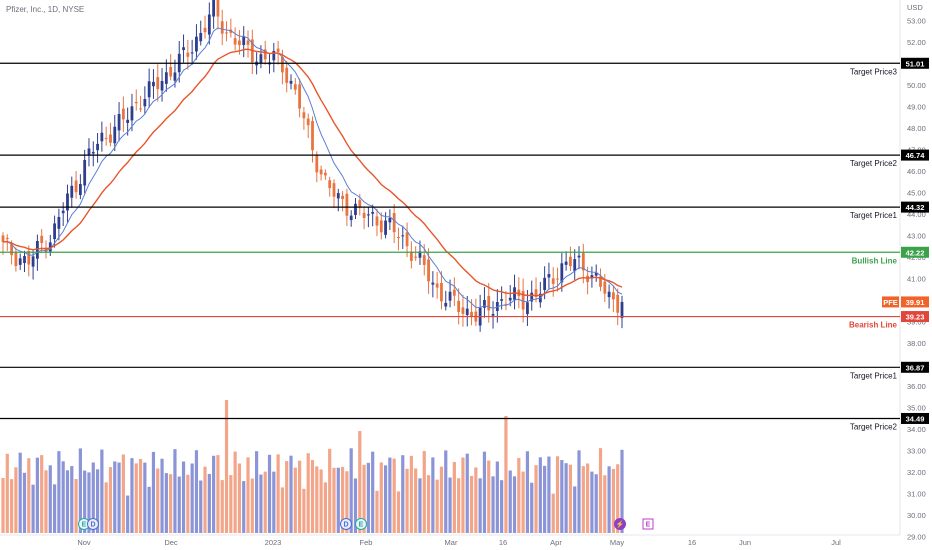  What do you see at coordinates (916, 236) in the screenshot?
I see `y-tick-label: 43.00` at bounding box center [916, 236].